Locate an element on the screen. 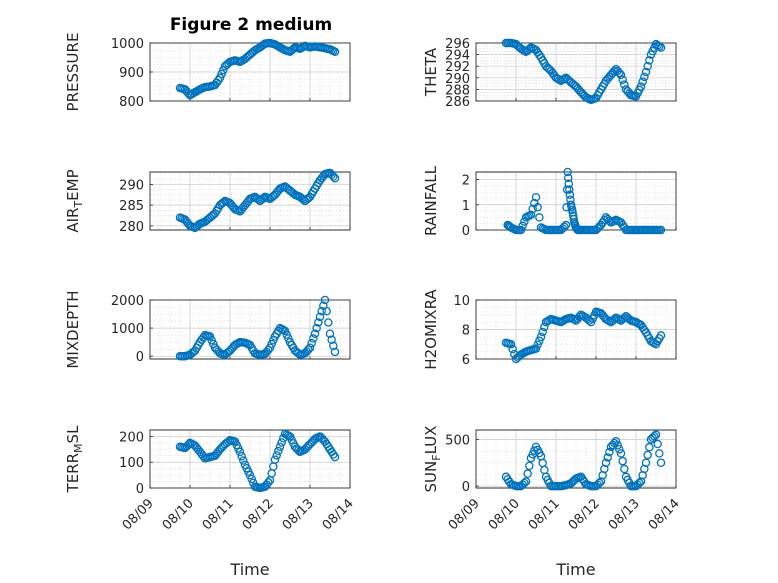  y-tick-label: 200 is located at coordinates (131, 437).